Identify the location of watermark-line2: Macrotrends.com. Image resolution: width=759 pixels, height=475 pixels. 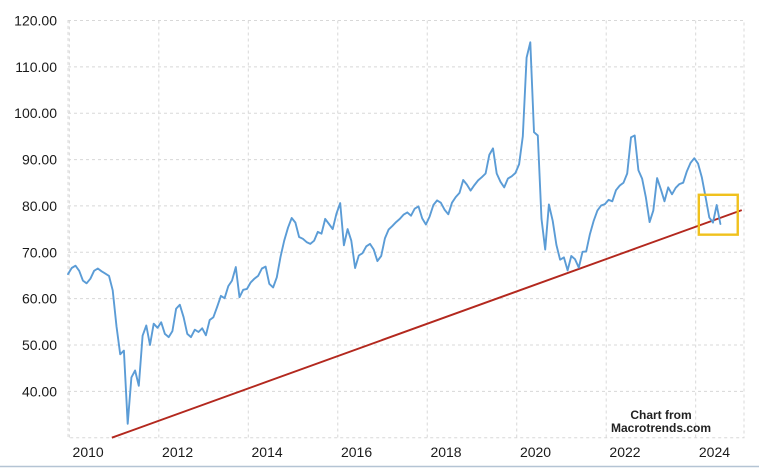
(661, 428).